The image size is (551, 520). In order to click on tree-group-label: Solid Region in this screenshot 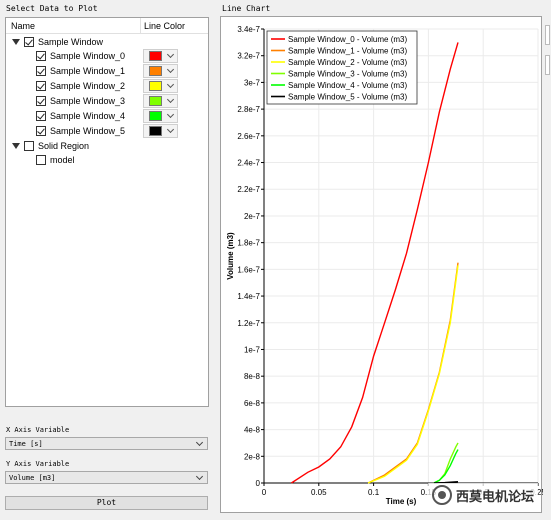, I will do `click(64, 146)`.